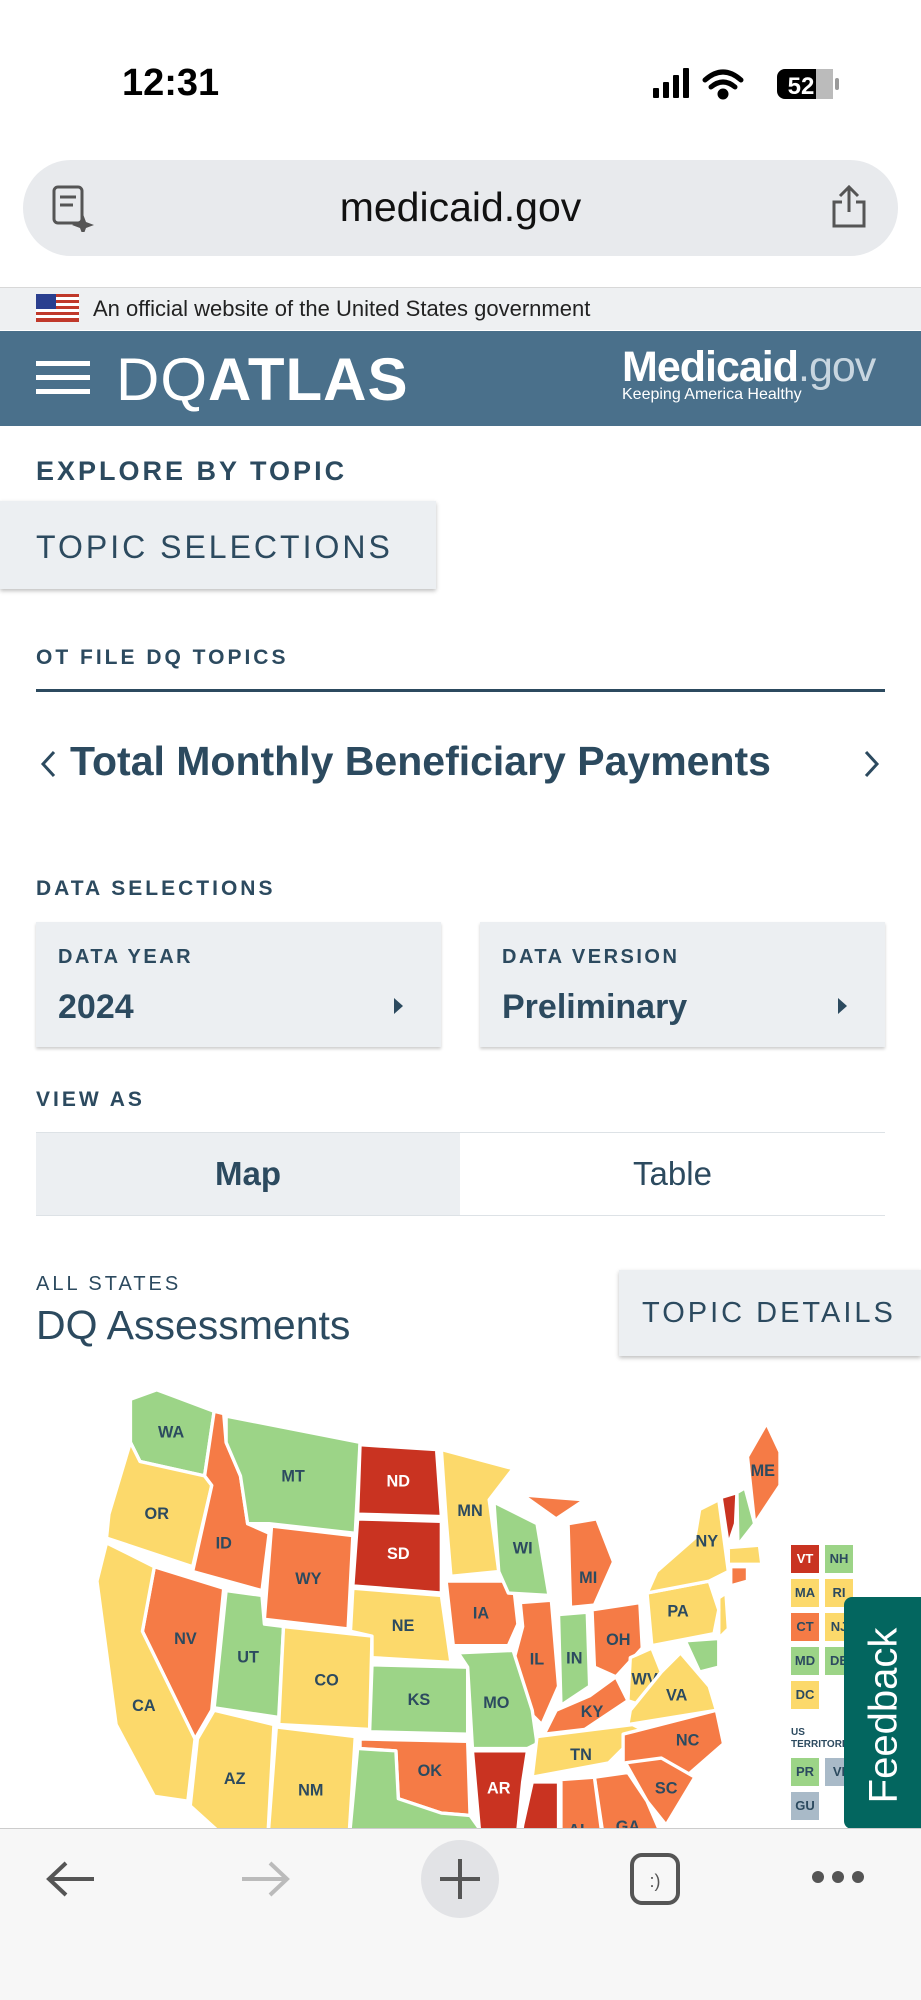  I want to click on address-bar: medicaid.gov, so click(460, 208).